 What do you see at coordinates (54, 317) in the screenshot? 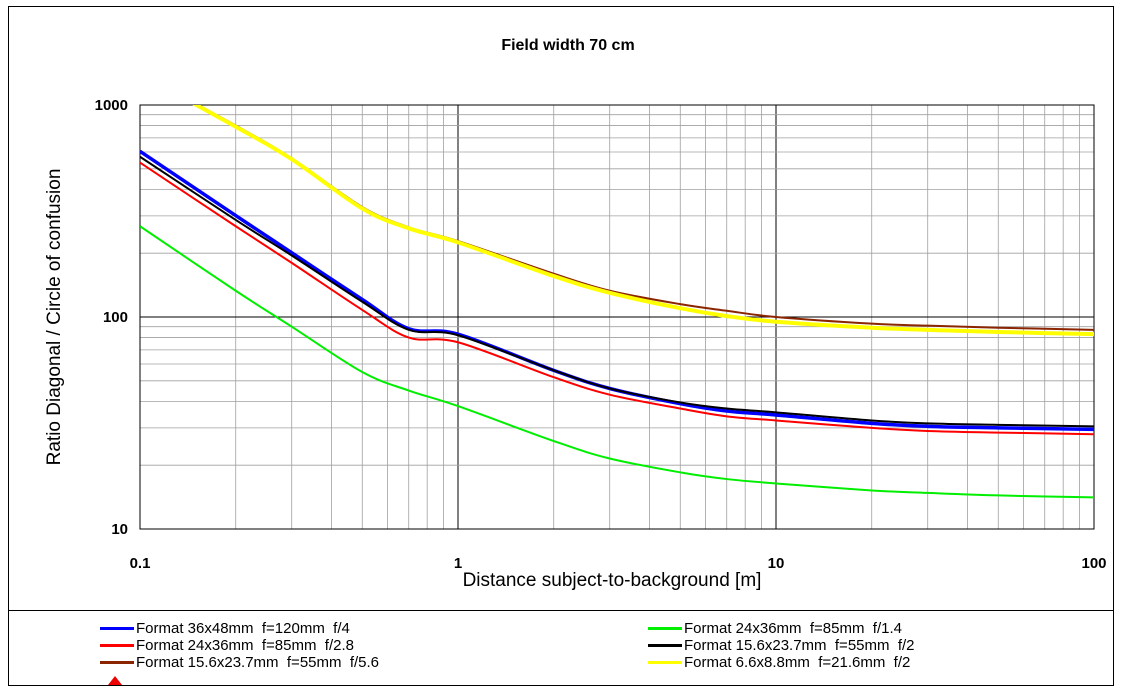
I see `y-axis-label: Ratio Diagonal / Circle of confusion` at bounding box center [54, 317].